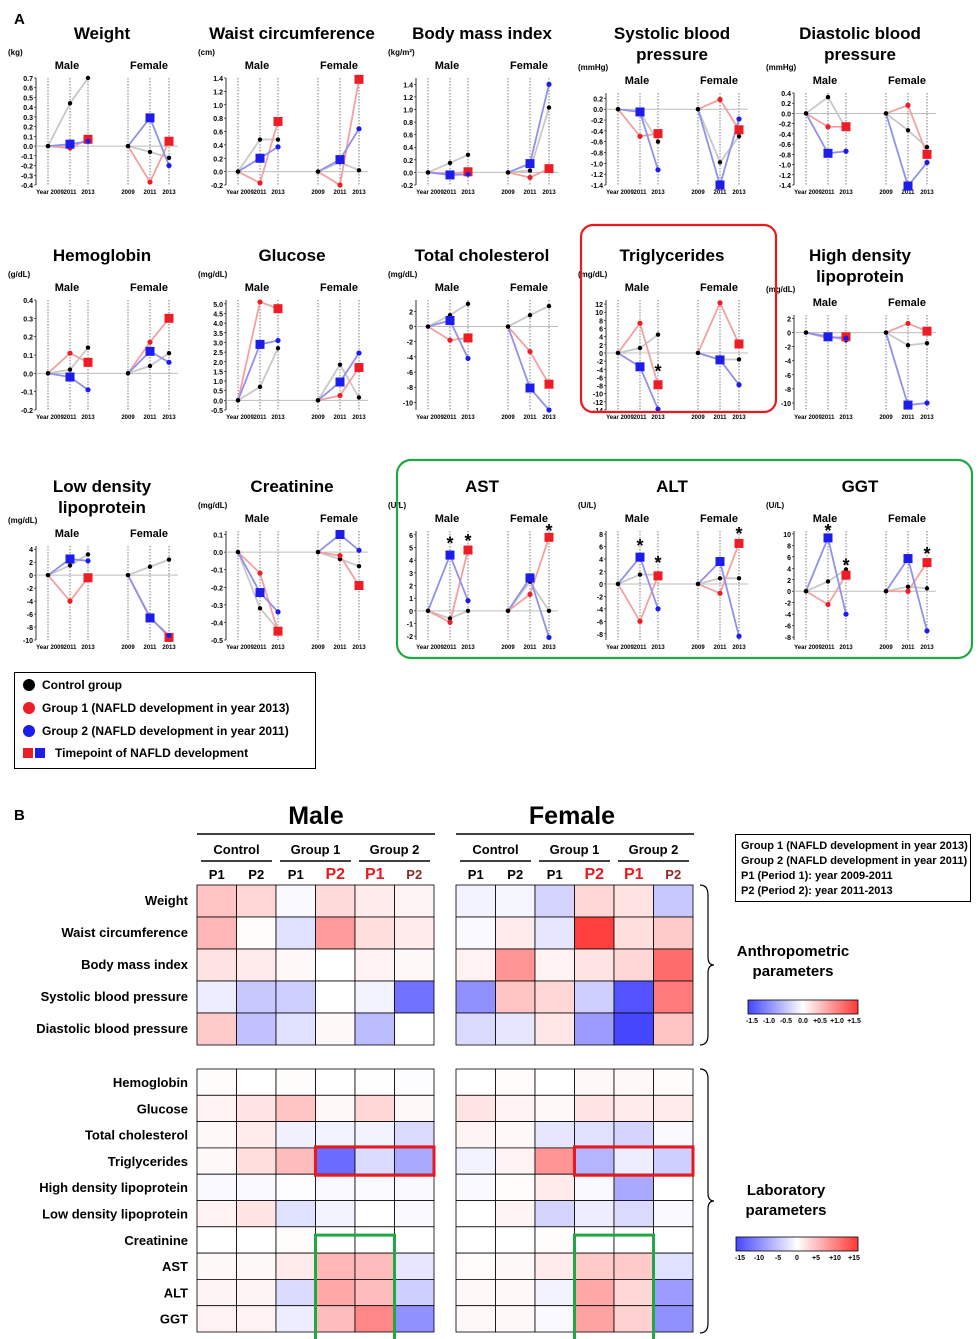 Image resolution: width=978 pixels, height=1339 pixels. What do you see at coordinates (789, 558) in the screenshot?
I see `ytick-14: 6` at bounding box center [789, 558].